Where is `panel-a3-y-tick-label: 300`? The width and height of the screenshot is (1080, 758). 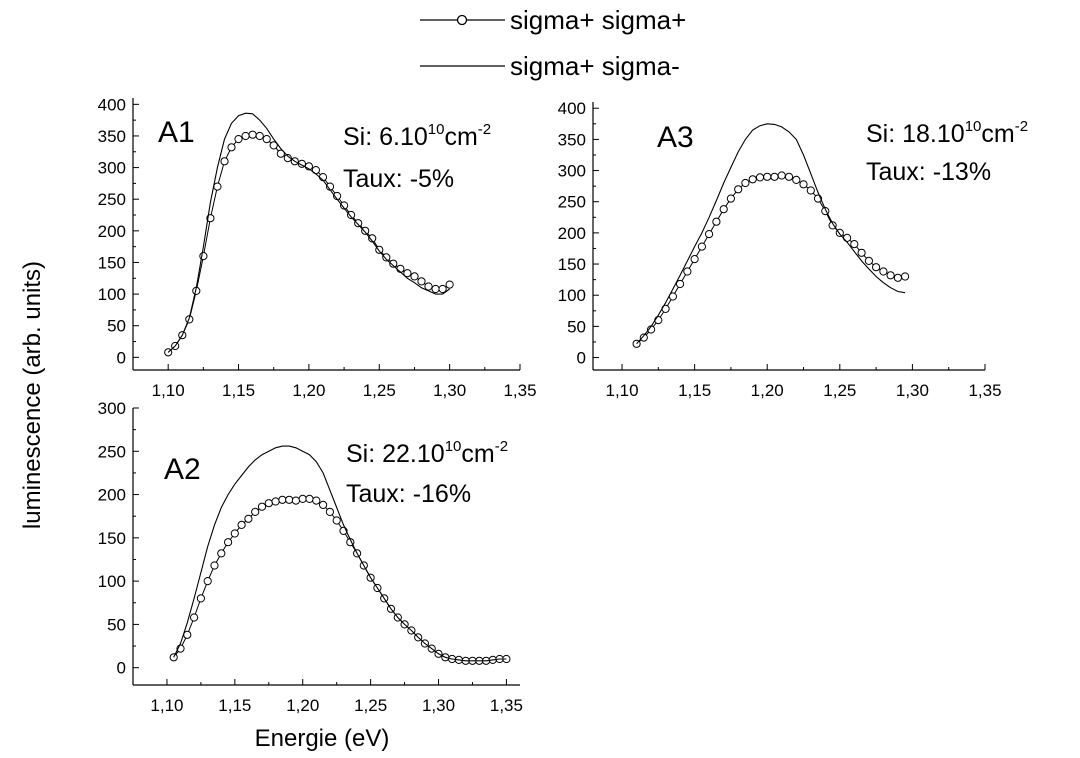
panel-a3-y-tick-label: 300 is located at coordinates (572, 171).